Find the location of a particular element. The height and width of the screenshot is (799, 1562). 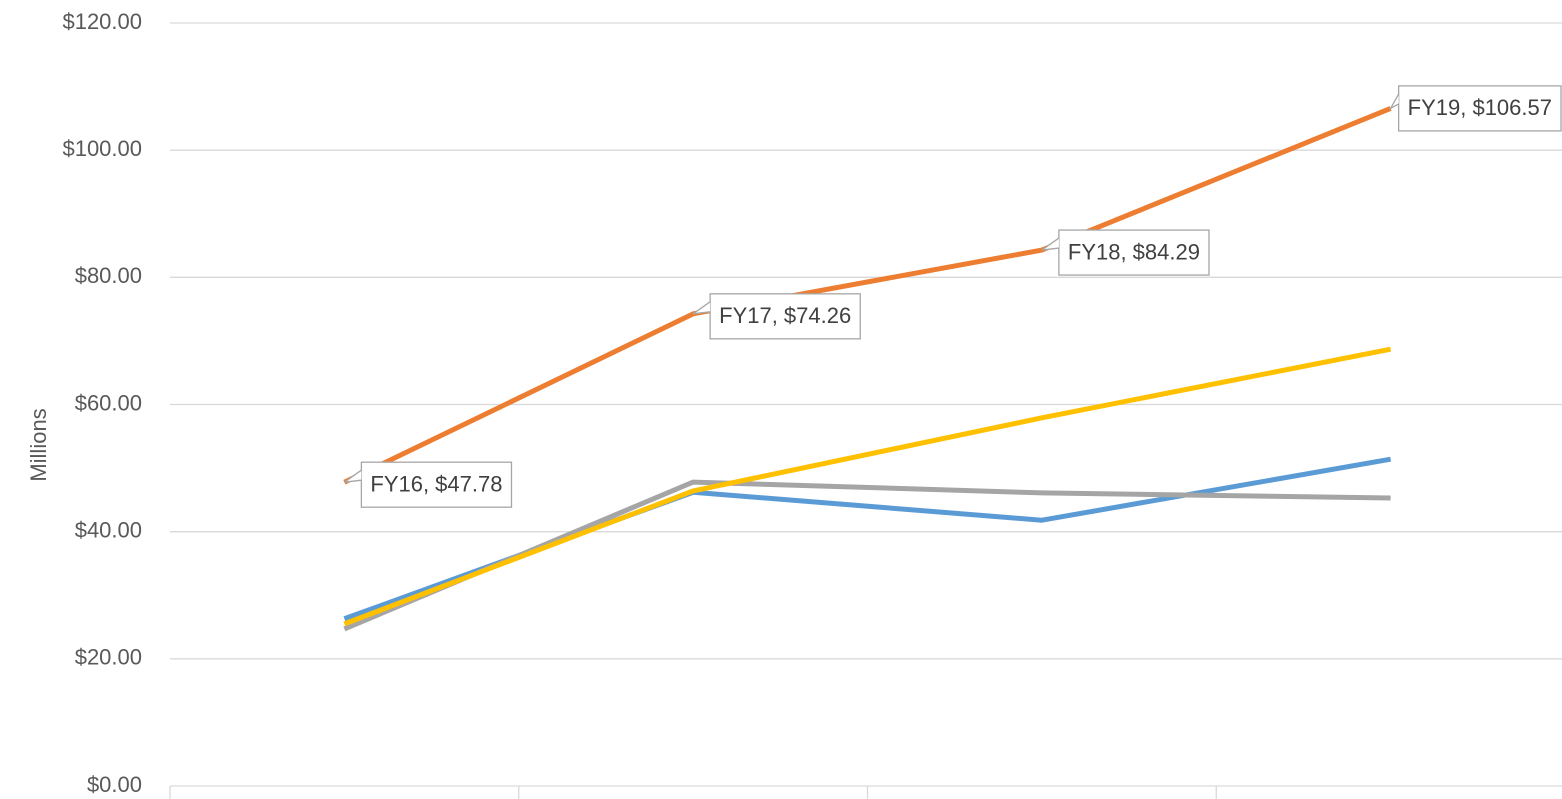

data-label: FY18, $84.29 is located at coordinates (1125, 252).